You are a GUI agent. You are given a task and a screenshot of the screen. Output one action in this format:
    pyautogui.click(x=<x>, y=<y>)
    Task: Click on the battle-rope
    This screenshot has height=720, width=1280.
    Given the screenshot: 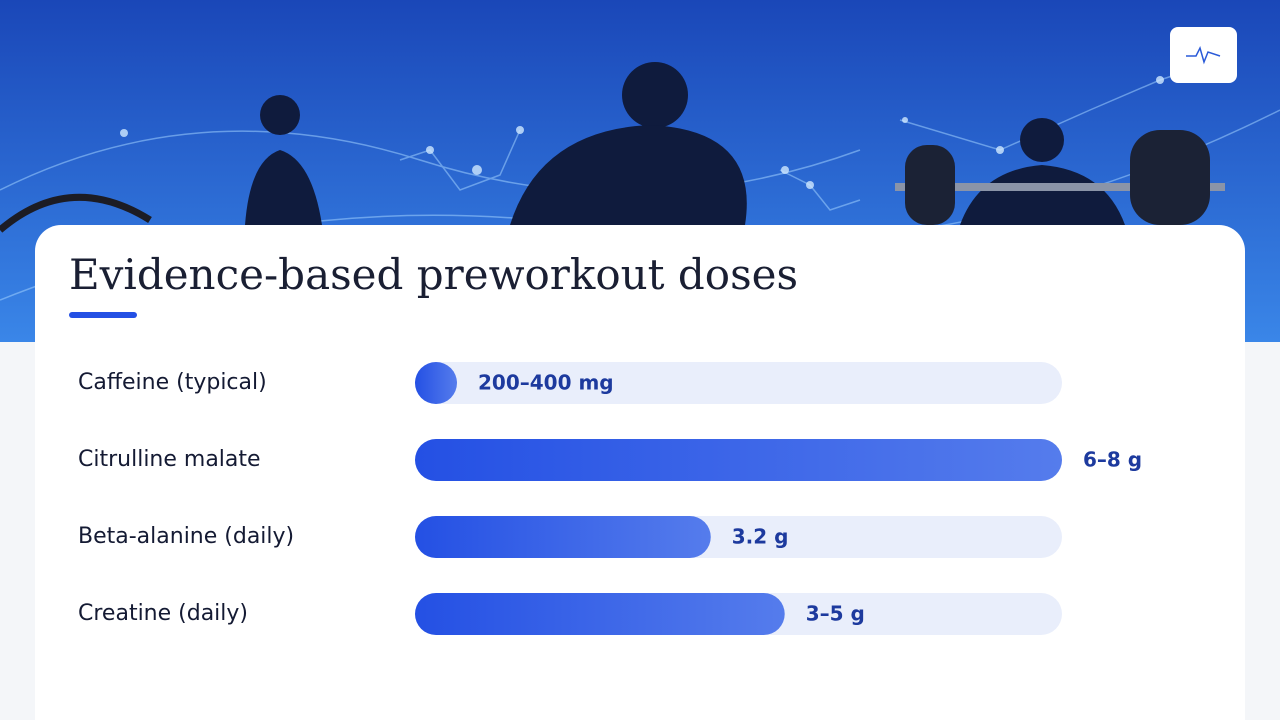 What is the action you would take?
    pyautogui.click(x=76, y=213)
    